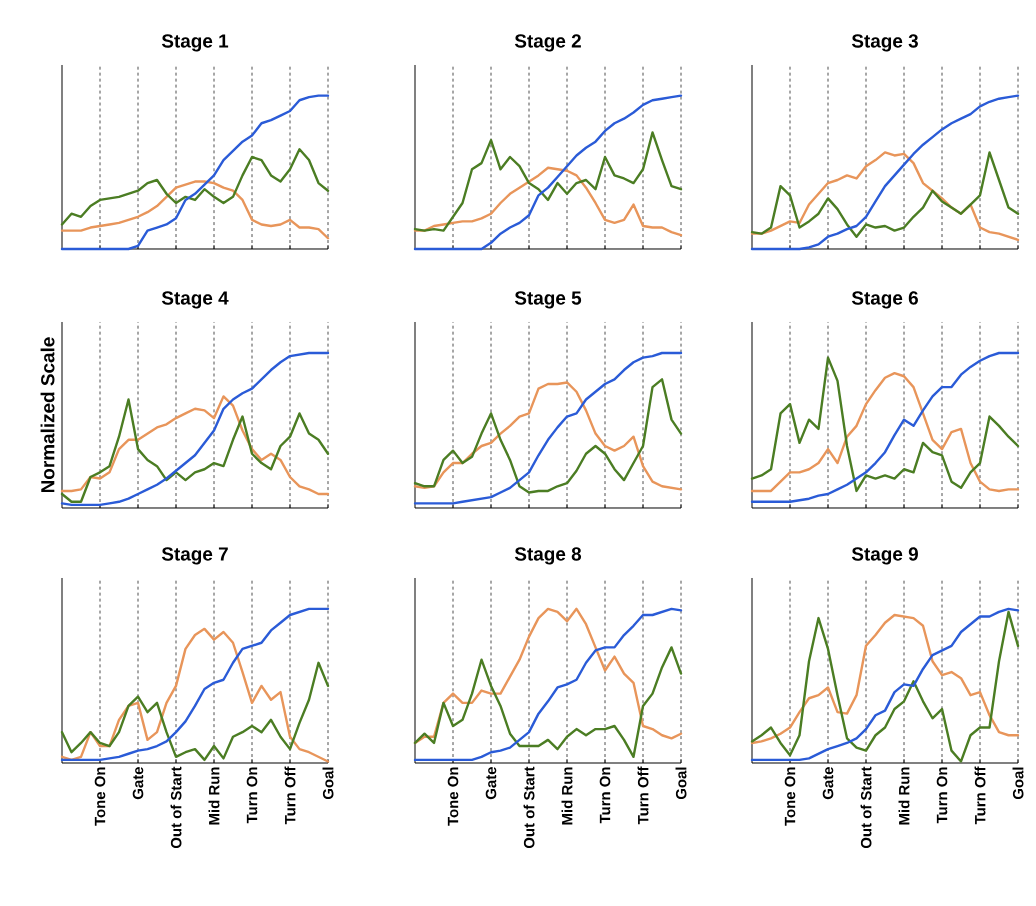  Describe the element at coordinates (547, 43) in the screenshot. I see `chart-title: Stage 2` at that location.